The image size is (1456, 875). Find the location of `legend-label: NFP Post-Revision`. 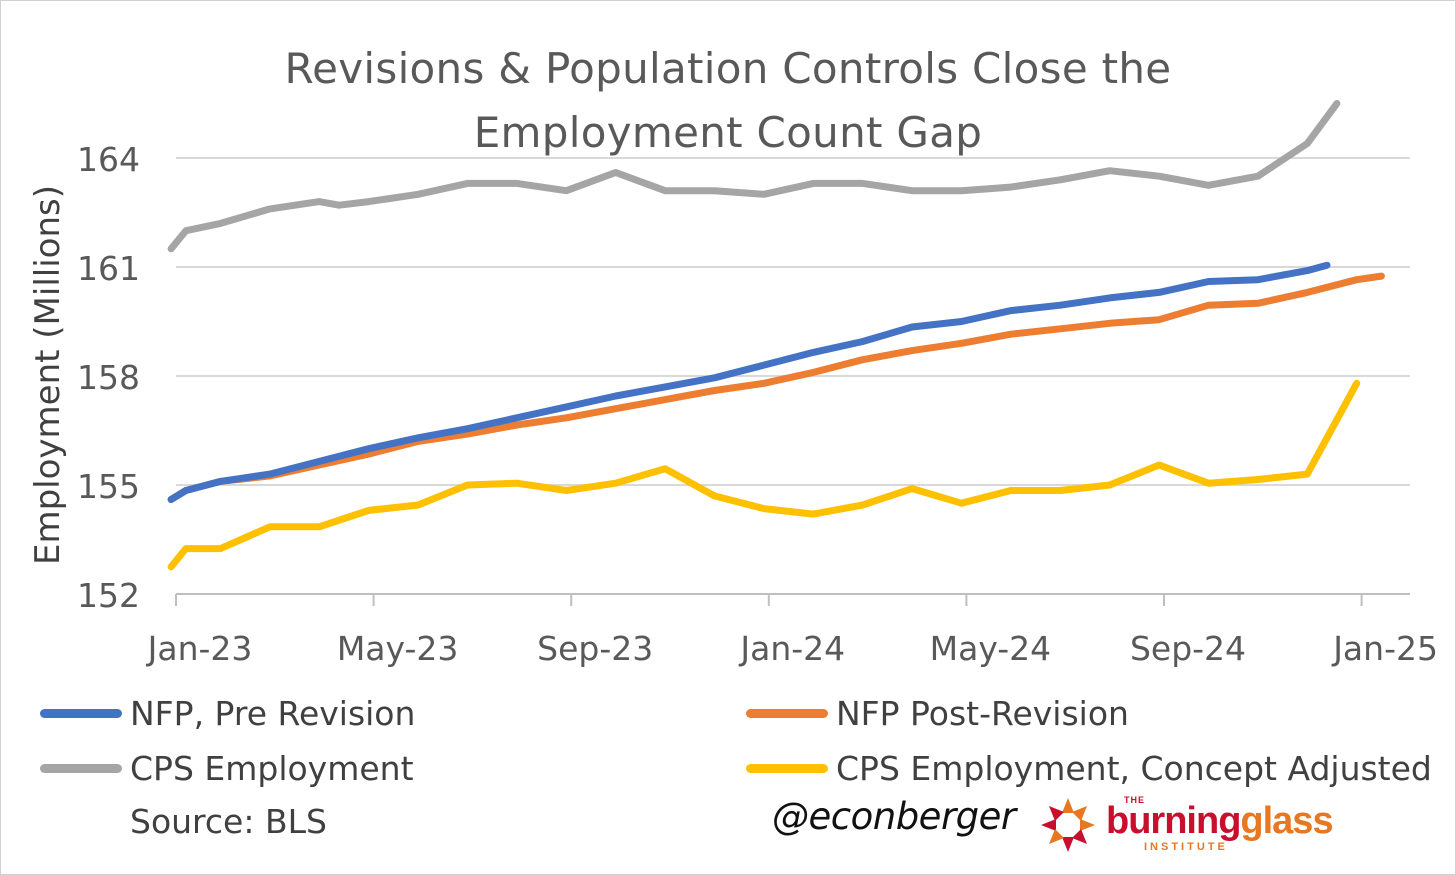

legend-label: NFP Post-Revision is located at coordinates (982, 713).